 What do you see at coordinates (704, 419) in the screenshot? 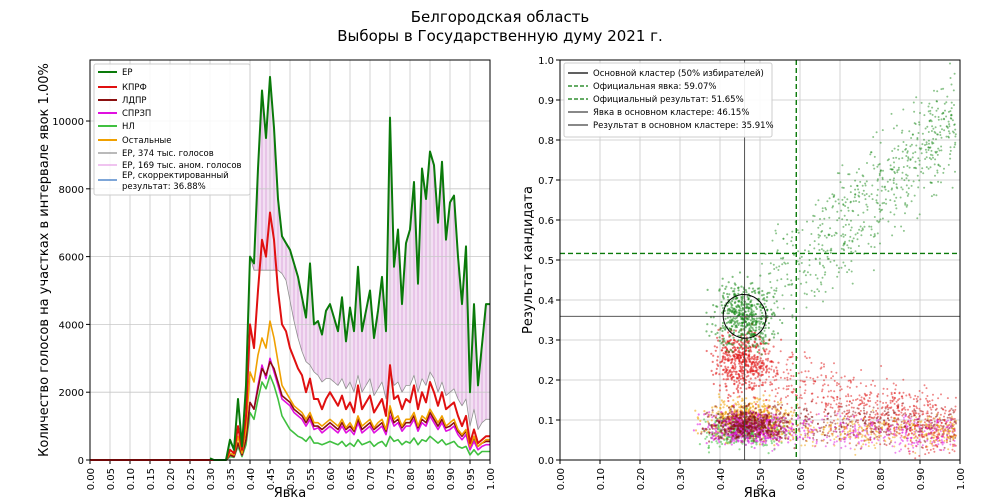
I see `scatter-point-НЛ` at bounding box center [704, 419].